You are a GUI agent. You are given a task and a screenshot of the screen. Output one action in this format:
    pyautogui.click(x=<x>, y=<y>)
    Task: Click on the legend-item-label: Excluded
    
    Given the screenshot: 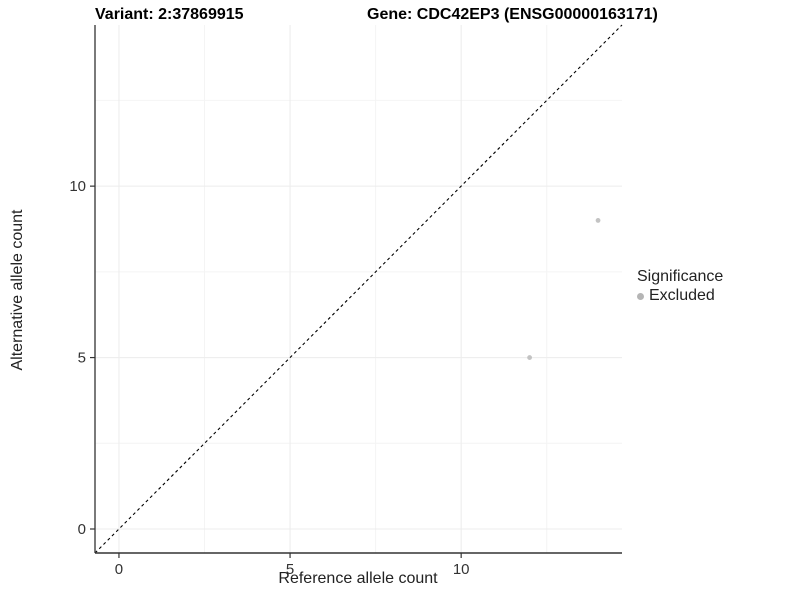 What is the action you would take?
    pyautogui.click(x=682, y=295)
    